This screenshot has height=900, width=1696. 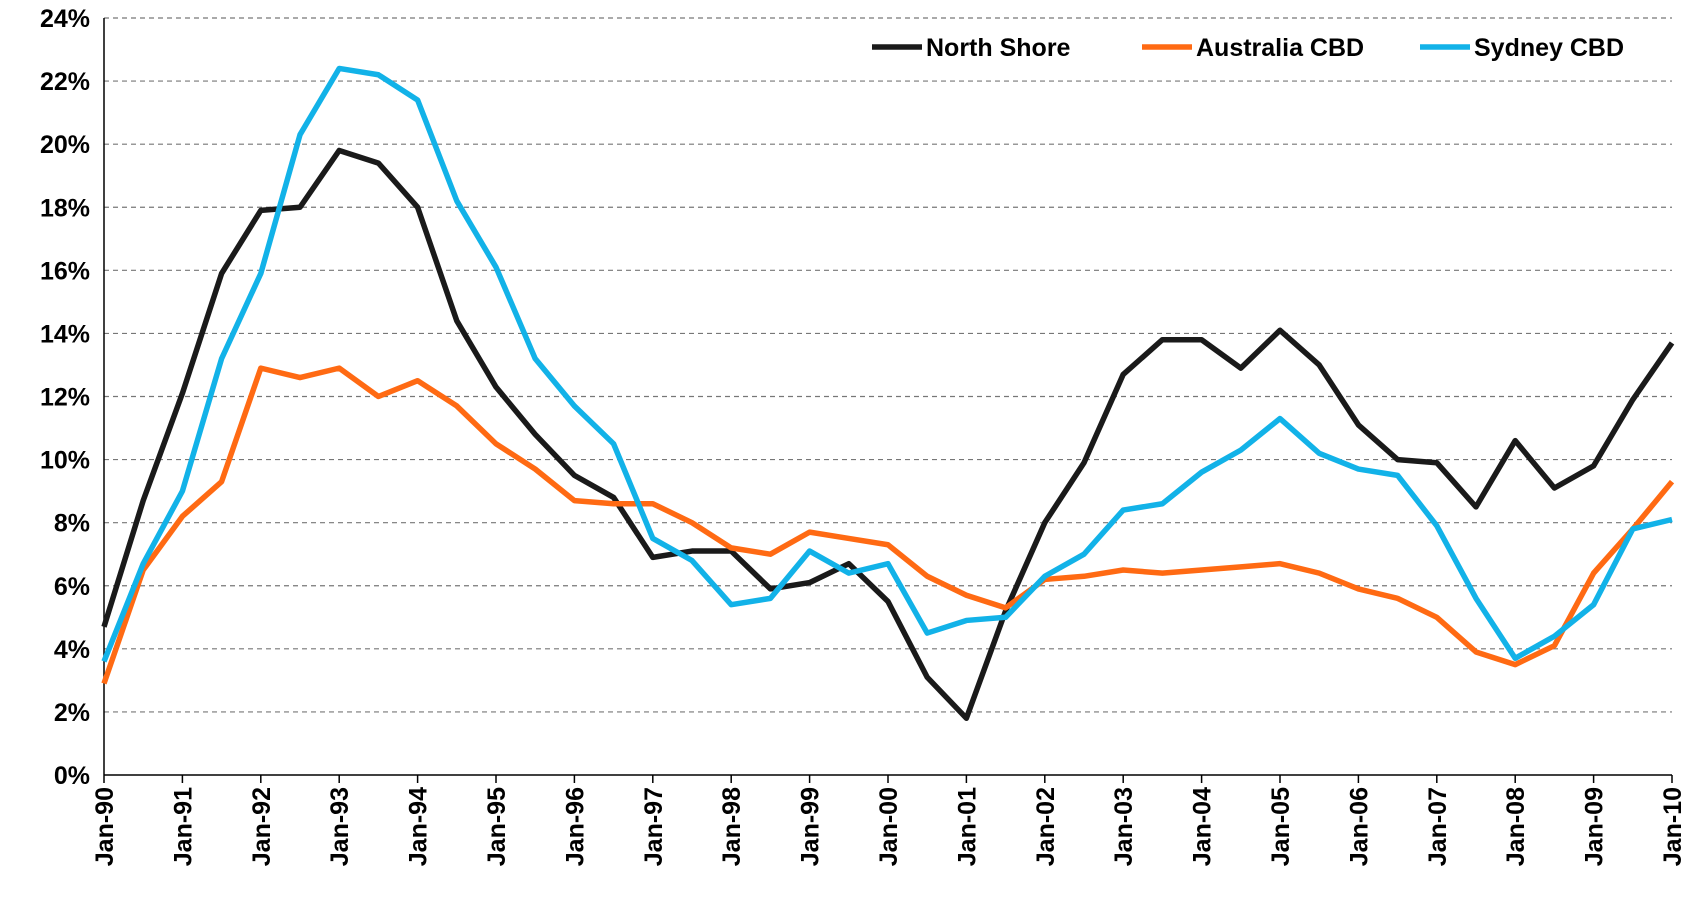 I want to click on legend-label: Australia CBD, so click(x=1280, y=48).